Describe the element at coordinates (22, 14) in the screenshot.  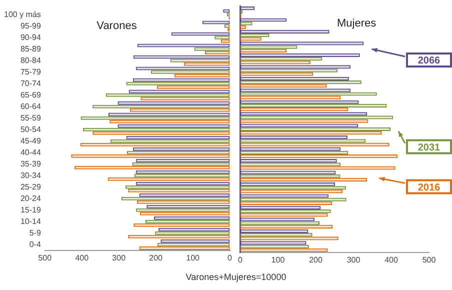
I see `y-tick-label: 100 y más` at that location.